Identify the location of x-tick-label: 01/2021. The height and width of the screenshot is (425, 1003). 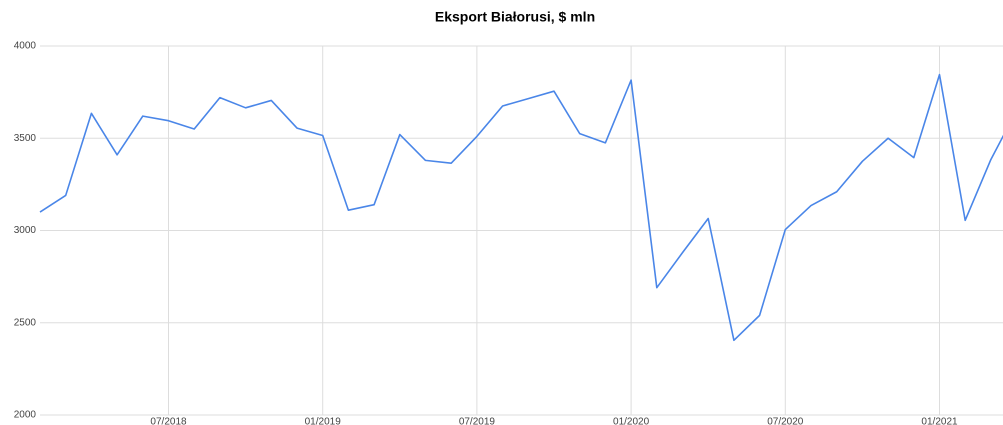
(939, 421).